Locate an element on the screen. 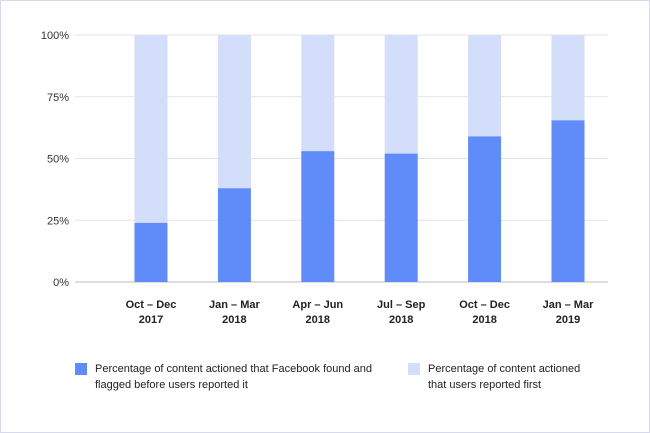  y-tick-label: 50% is located at coordinates (58, 160).